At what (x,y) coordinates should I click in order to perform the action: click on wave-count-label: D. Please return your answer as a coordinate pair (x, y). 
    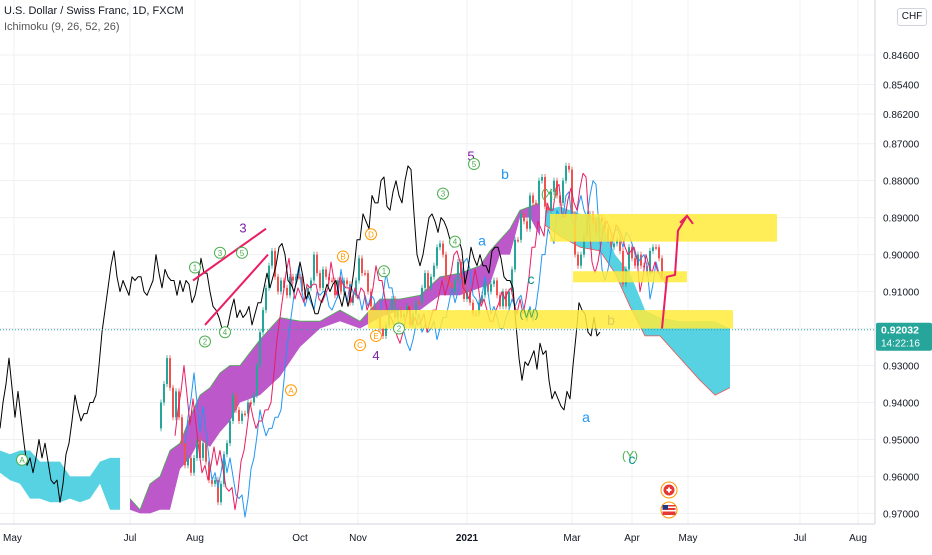
    Looking at the image, I should click on (371, 234).